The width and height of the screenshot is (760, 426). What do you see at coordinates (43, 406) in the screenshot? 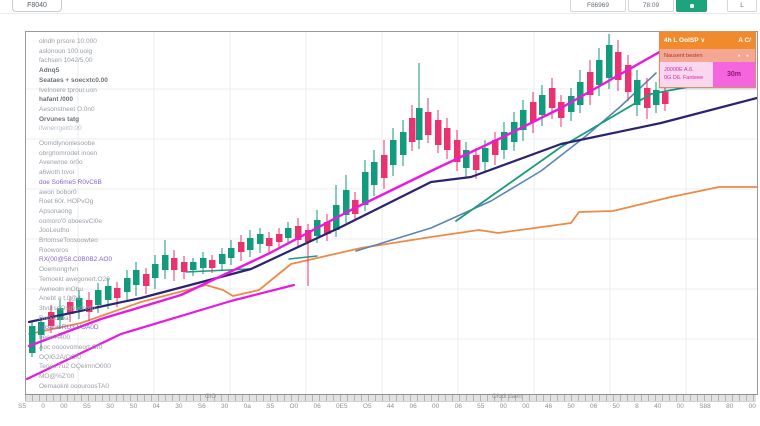
I see `axis-tick-label: 0` at bounding box center [43, 406].